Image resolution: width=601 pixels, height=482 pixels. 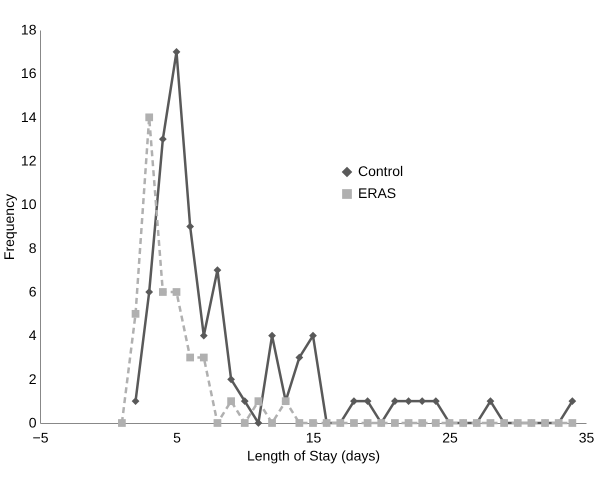 I want to click on legend-label: ERAS, so click(x=377, y=193).